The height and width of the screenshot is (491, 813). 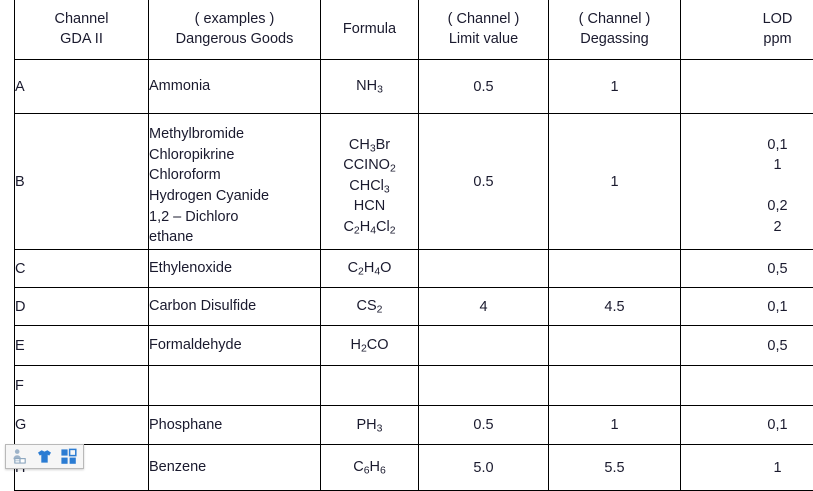 I want to click on limit-value-cell: 4, so click(x=483, y=306).